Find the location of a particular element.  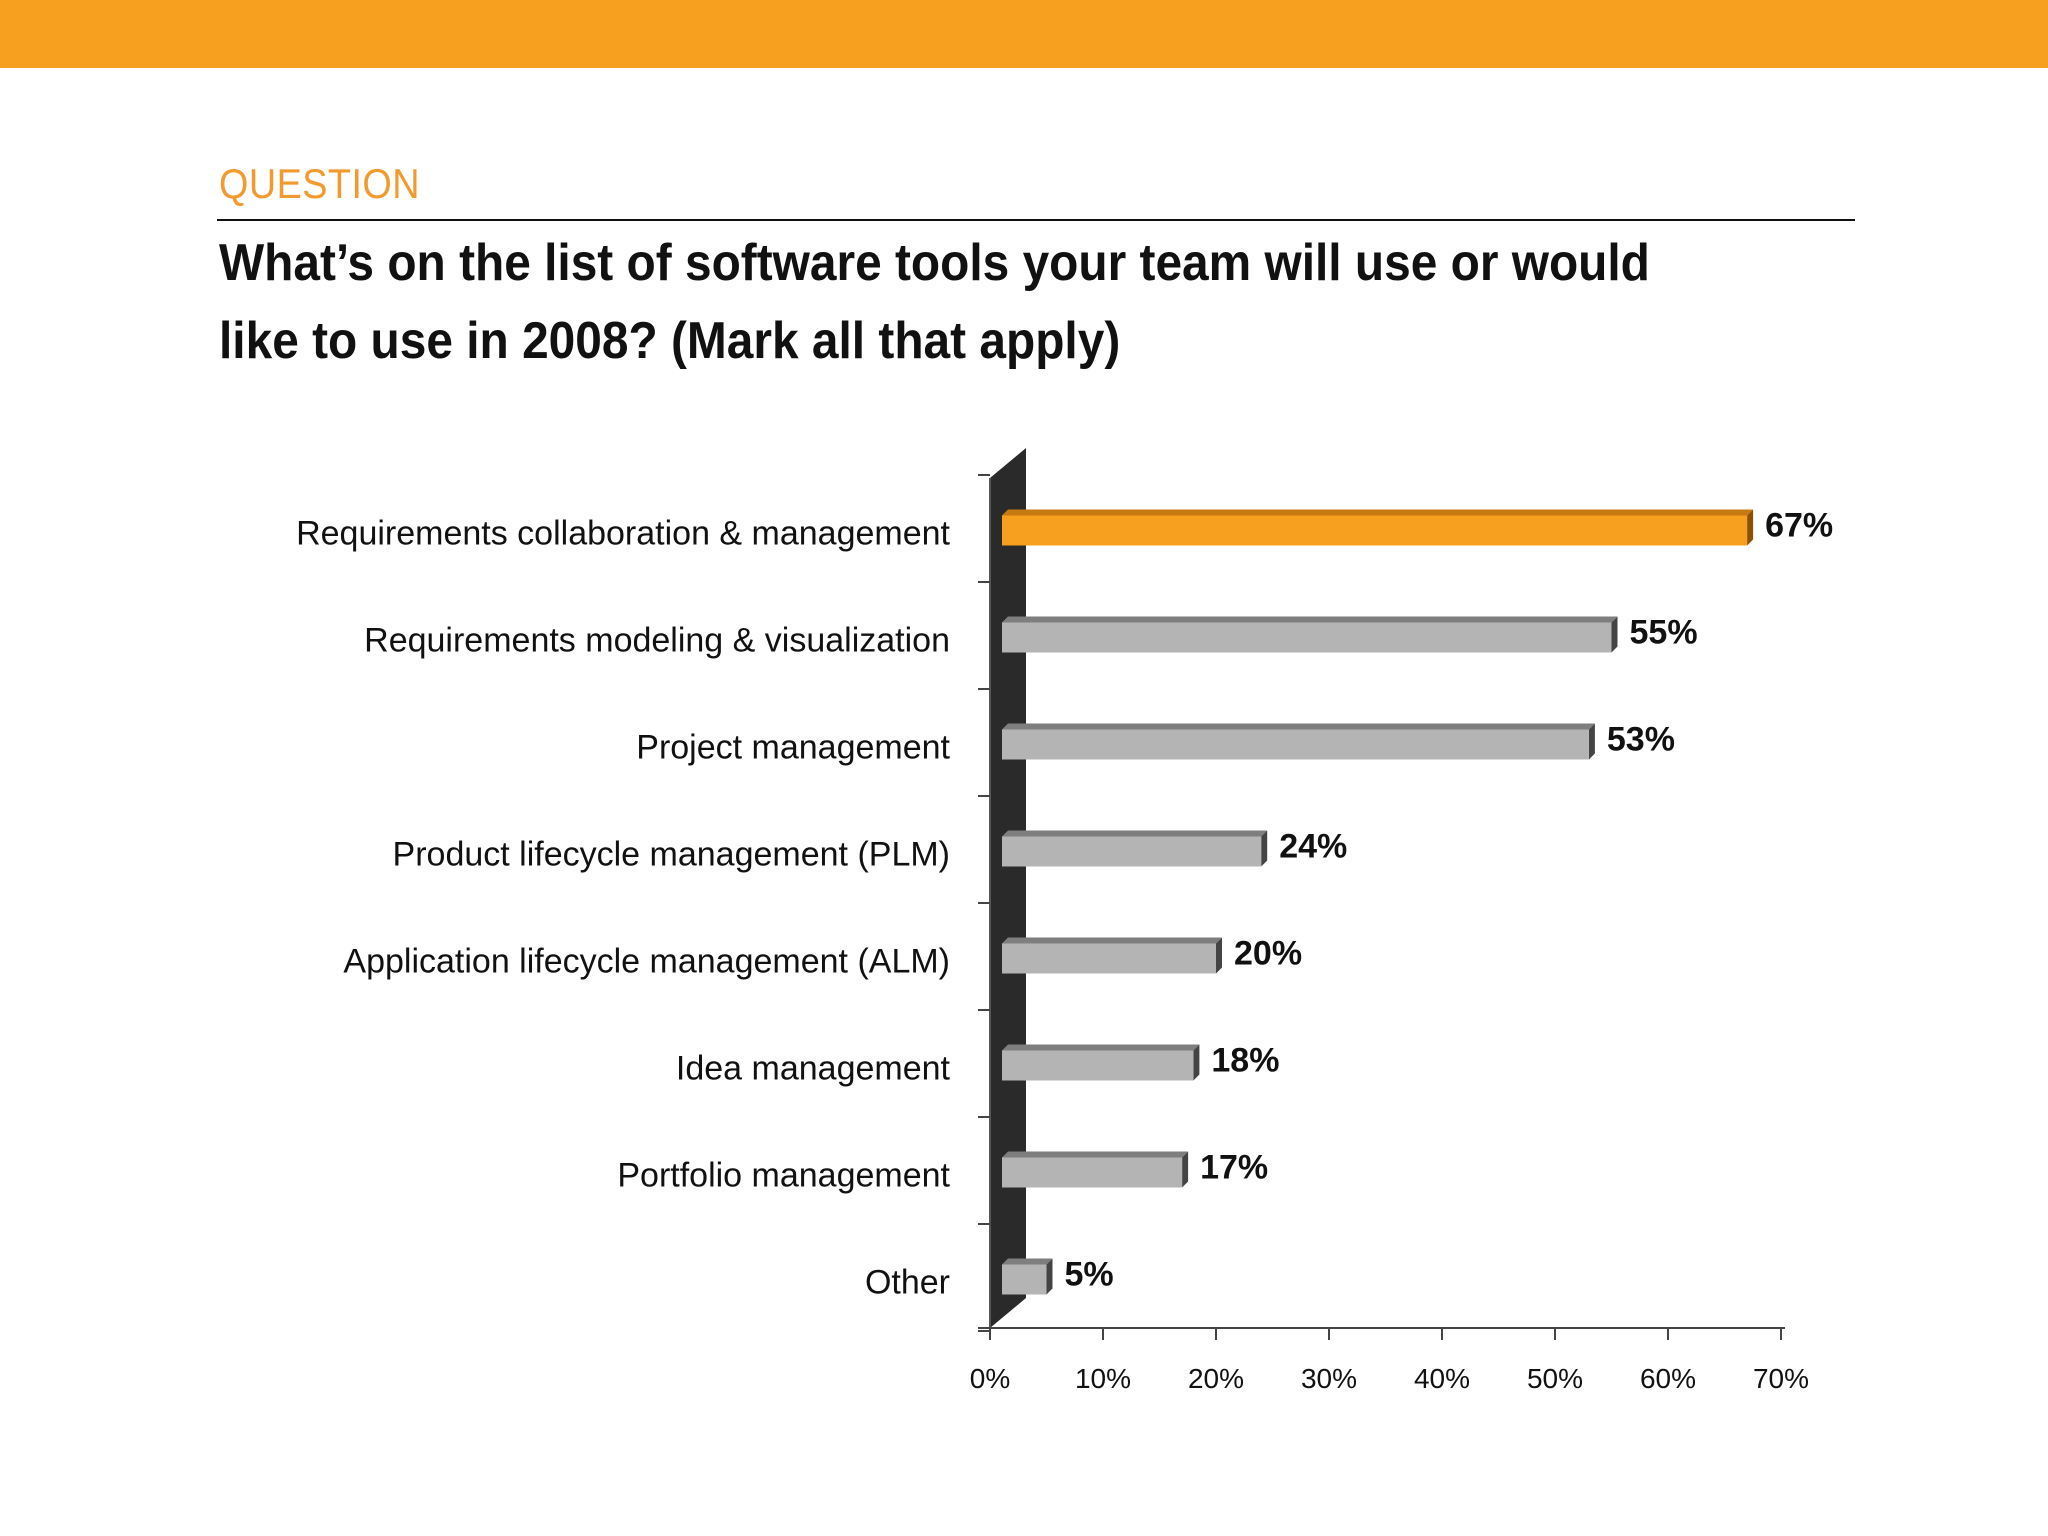

category-label: Requirements modeling & visualization is located at coordinates (657, 641).